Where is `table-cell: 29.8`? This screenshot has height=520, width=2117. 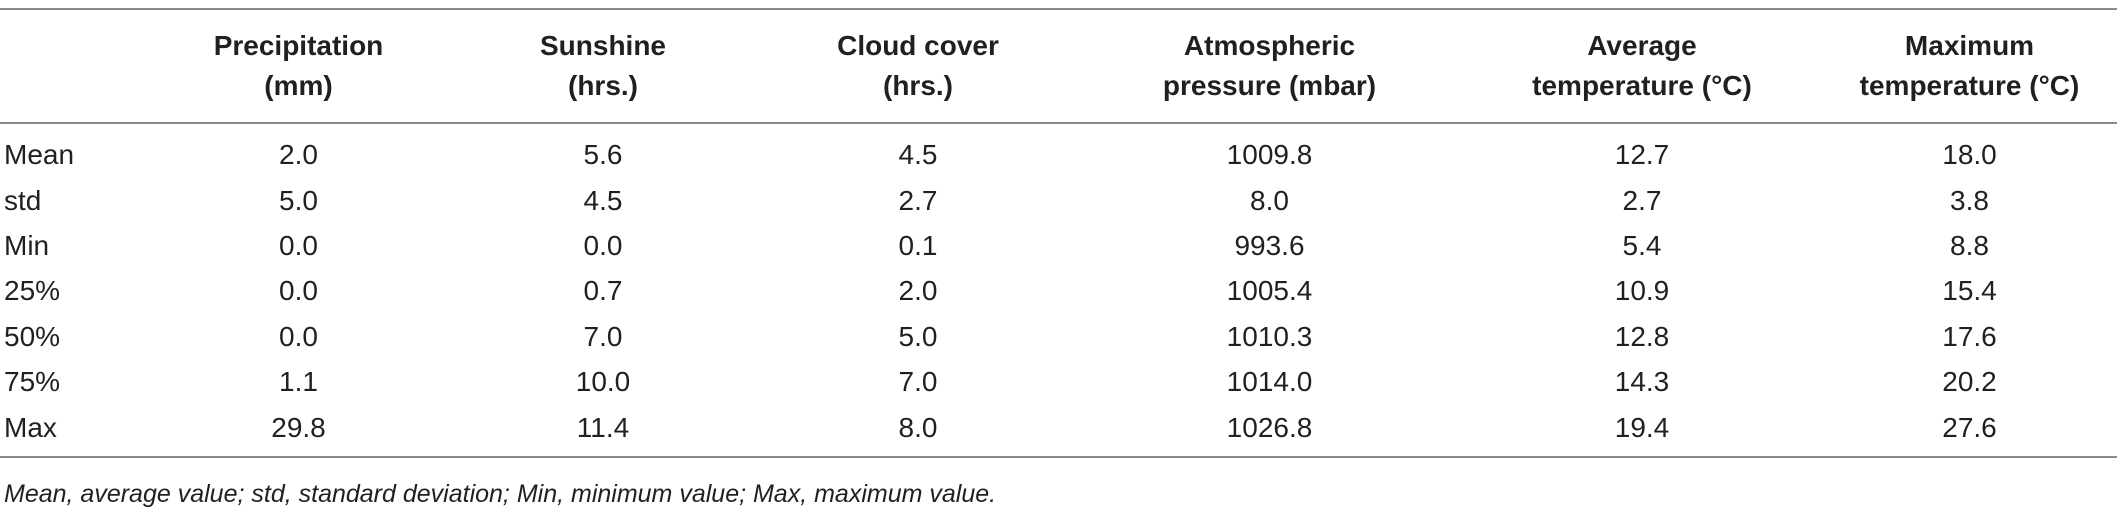 table-cell: 29.8 is located at coordinates (298, 431).